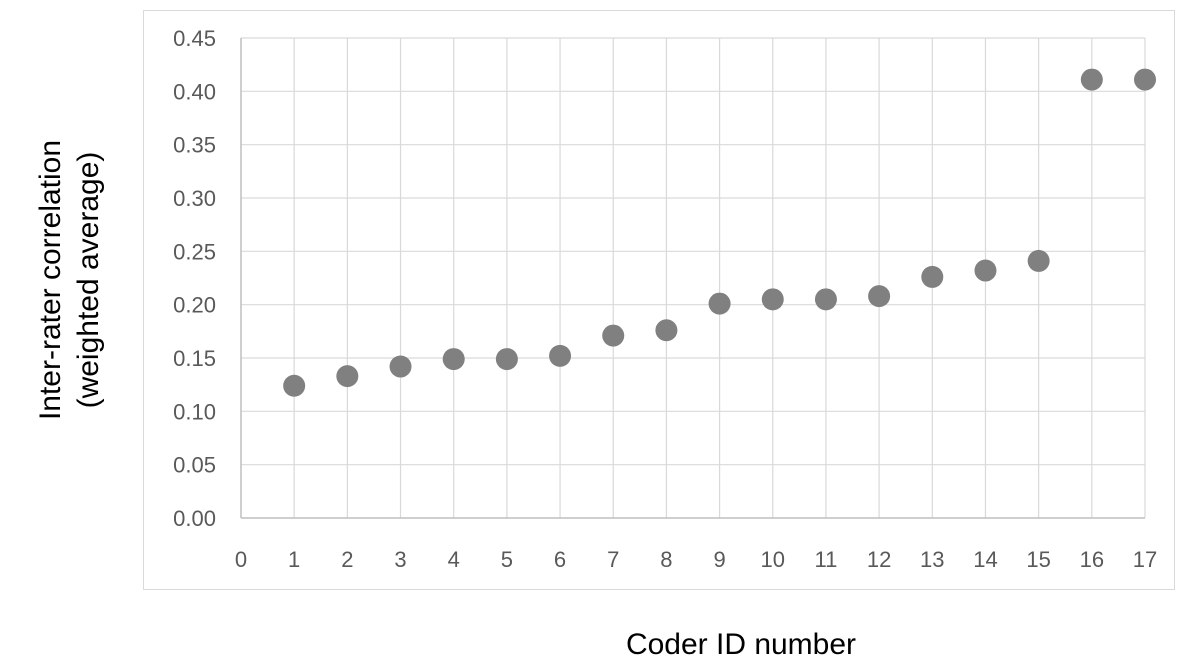 The height and width of the screenshot is (666, 1177). What do you see at coordinates (194, 305) in the screenshot?
I see `y-tick-label: 0.20` at bounding box center [194, 305].